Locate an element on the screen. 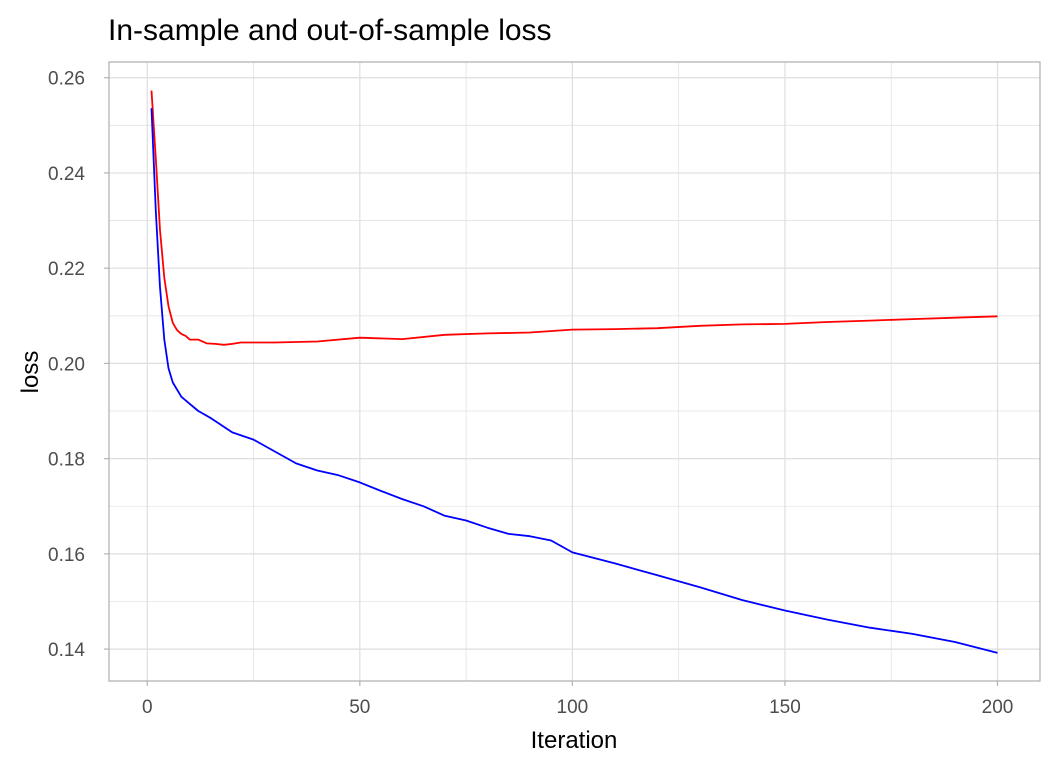  y-tick-label: 0.20 is located at coordinates (66, 364).